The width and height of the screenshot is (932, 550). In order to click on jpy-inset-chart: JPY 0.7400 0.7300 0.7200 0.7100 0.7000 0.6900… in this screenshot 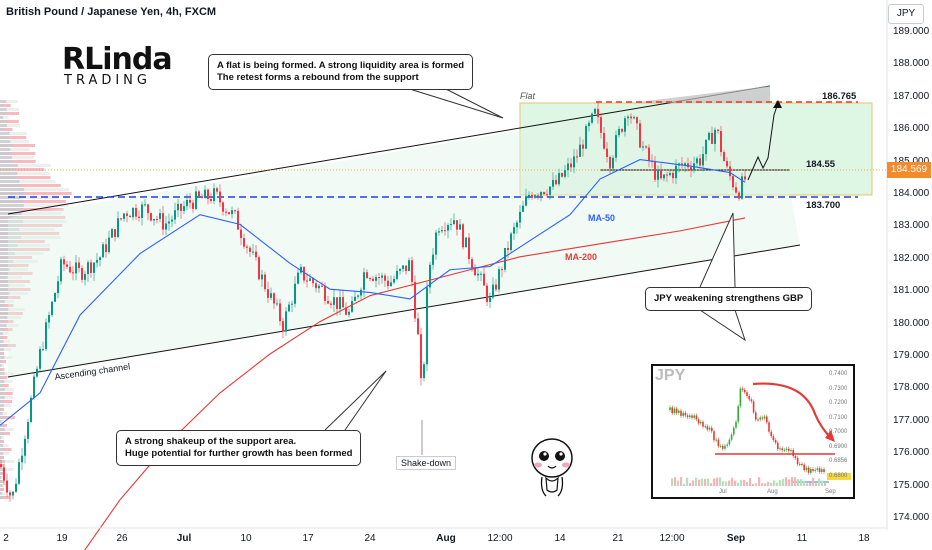, I will do `click(753, 431)`.